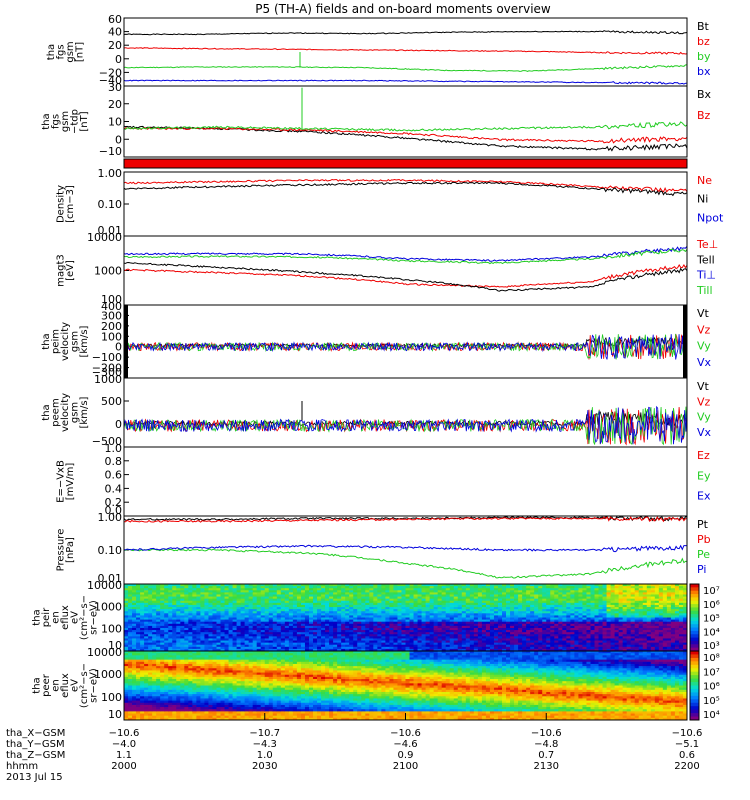 This screenshot has height=800, width=750. What do you see at coordinates (70, 204) in the screenshot?
I see `ylabel-2-1: [cm−3]` at bounding box center [70, 204].